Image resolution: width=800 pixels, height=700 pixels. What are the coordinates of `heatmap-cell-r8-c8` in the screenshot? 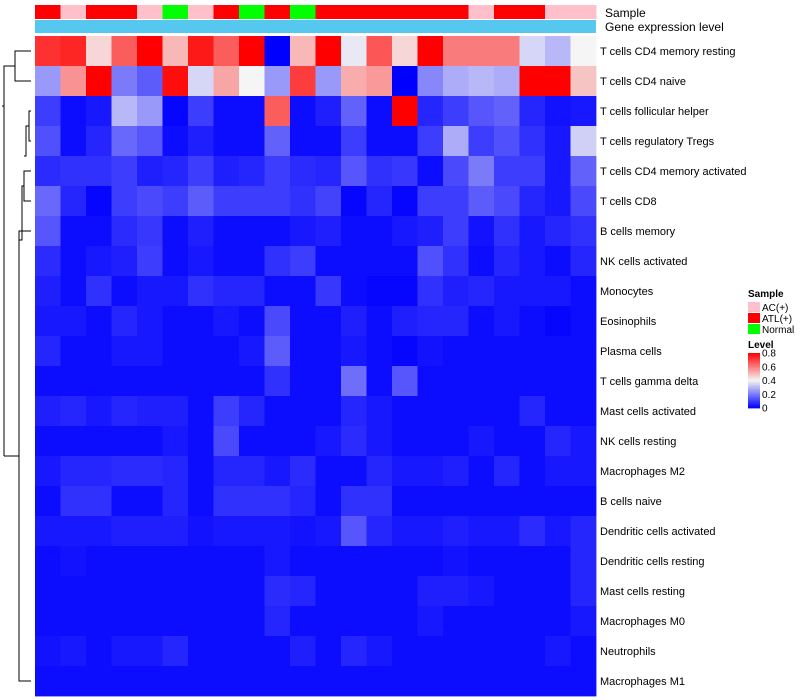 It's located at (226, 261).